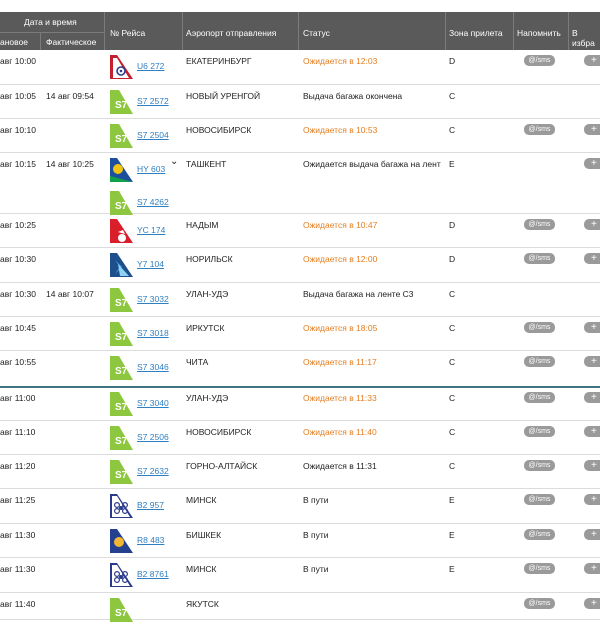 The height and width of the screenshot is (625, 600). Describe the element at coordinates (174, 161) in the screenshot. I see `chevron-down-icon: ⌄` at that location.